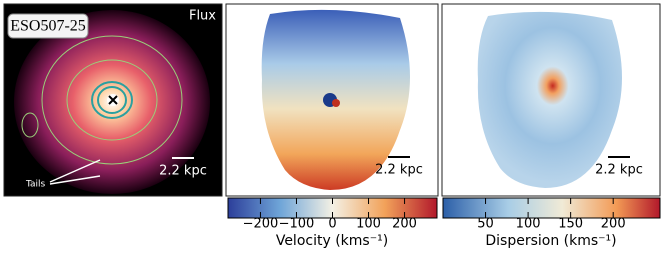  I want to click on colorbar, so click(551, 208).